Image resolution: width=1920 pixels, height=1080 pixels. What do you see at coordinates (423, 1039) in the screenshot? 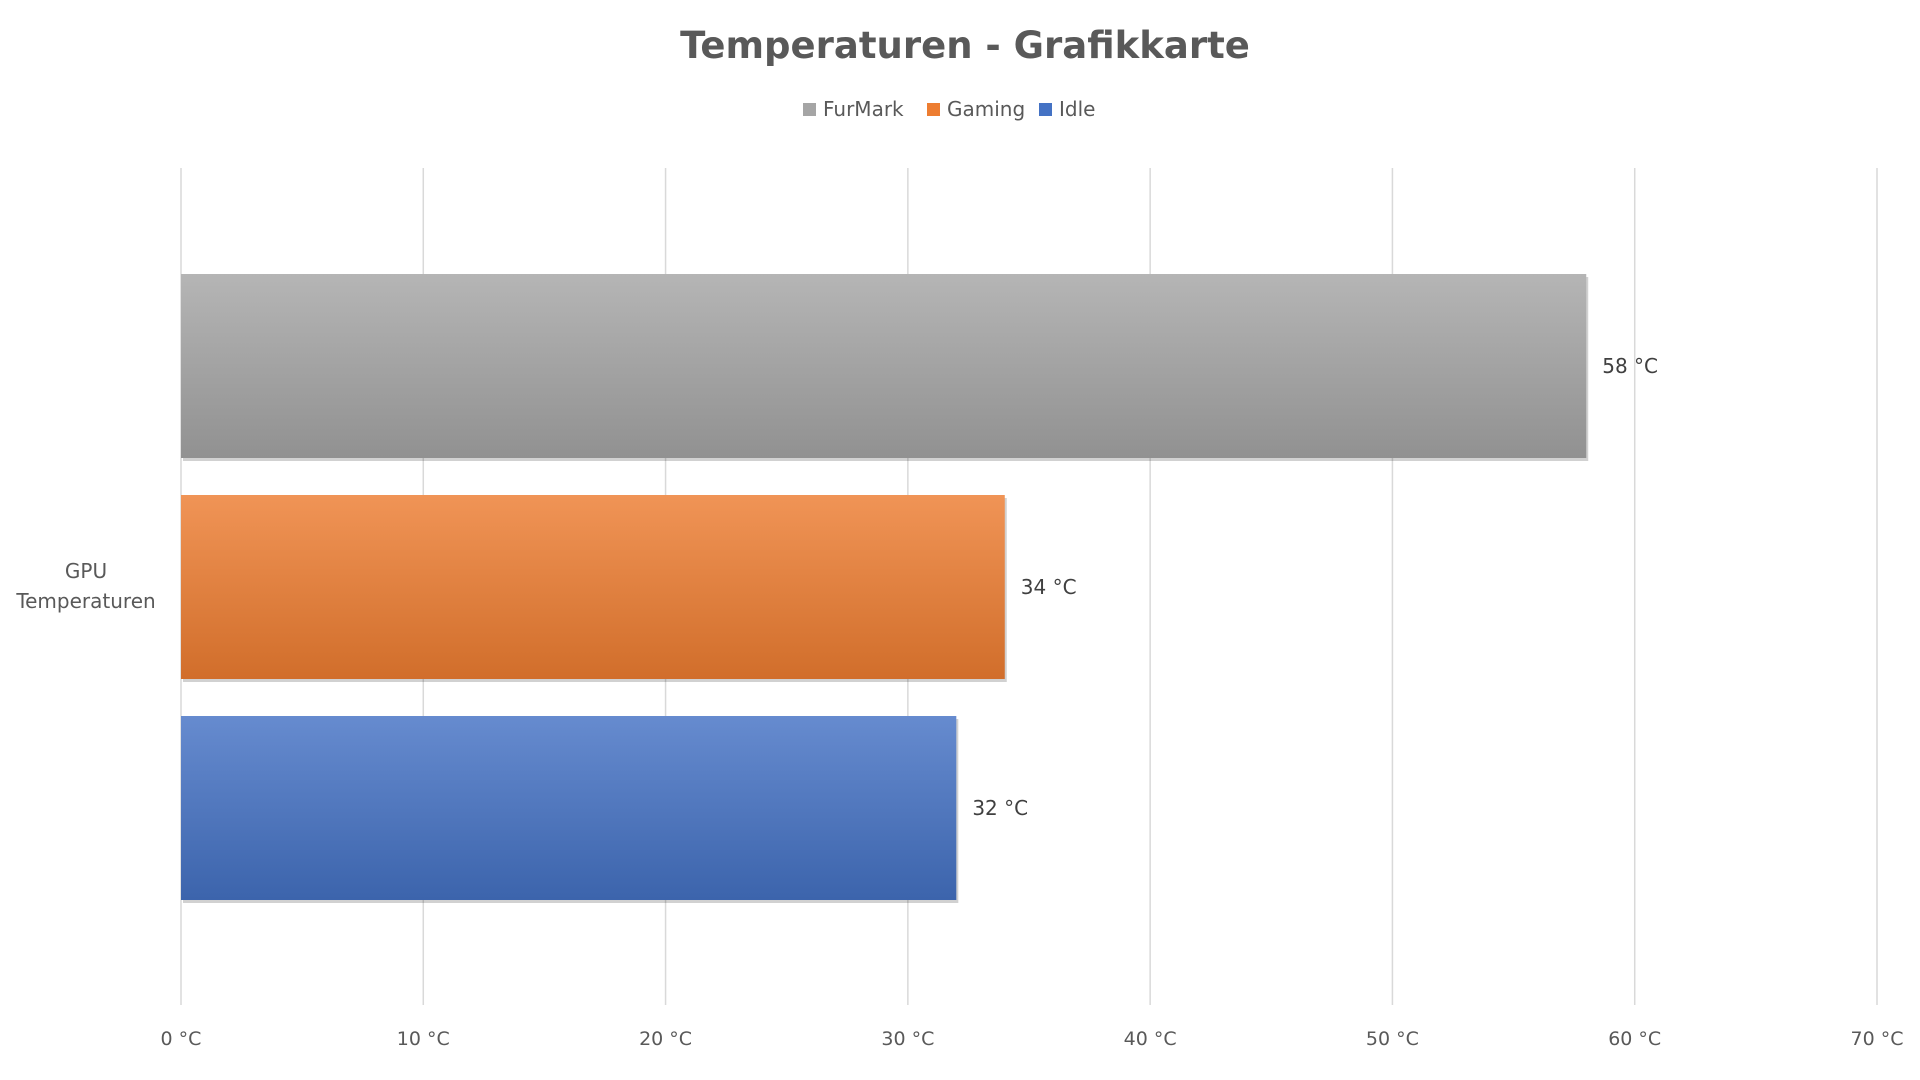
I see `x-tick-label: 10 °C` at bounding box center [423, 1039].